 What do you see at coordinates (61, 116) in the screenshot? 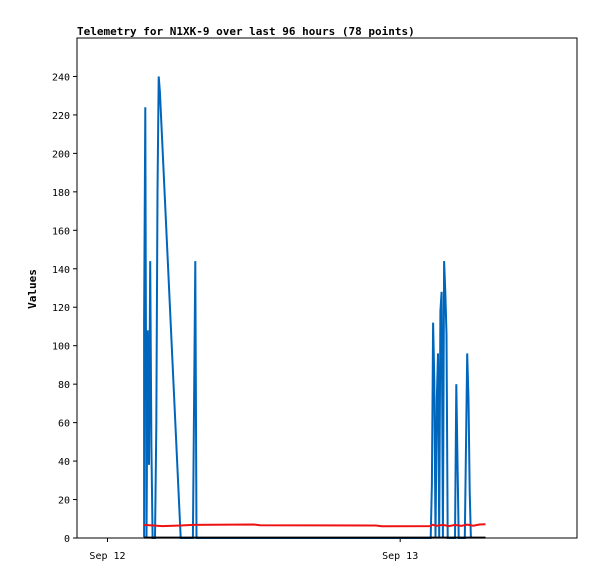
I see `y-tick-label: 220` at bounding box center [61, 116].